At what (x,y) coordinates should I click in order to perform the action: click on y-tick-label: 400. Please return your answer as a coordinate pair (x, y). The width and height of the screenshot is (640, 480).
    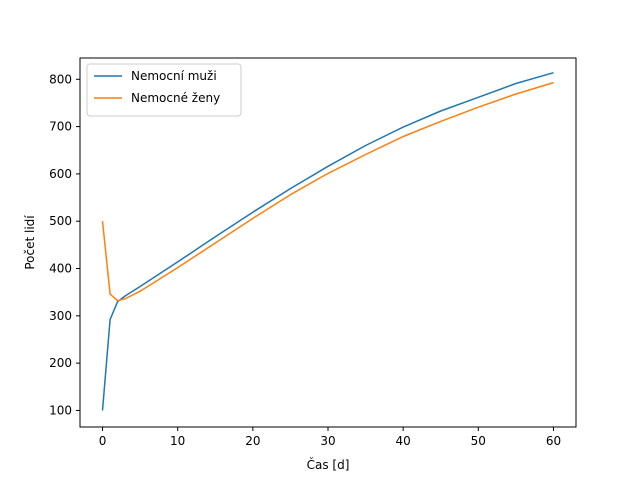
    Looking at the image, I should click on (60, 269).